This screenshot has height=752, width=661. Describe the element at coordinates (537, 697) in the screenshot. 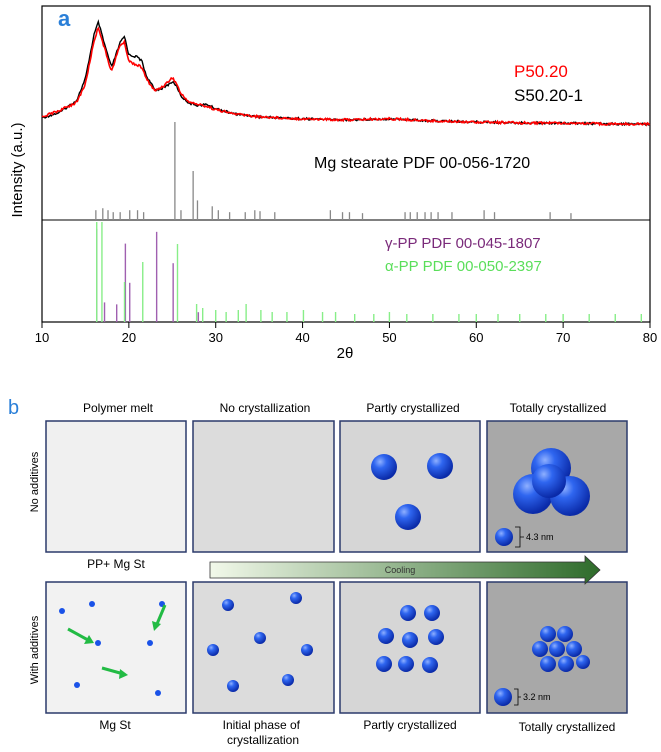

I see `size-label-bottom: 3.2 nm` at that location.